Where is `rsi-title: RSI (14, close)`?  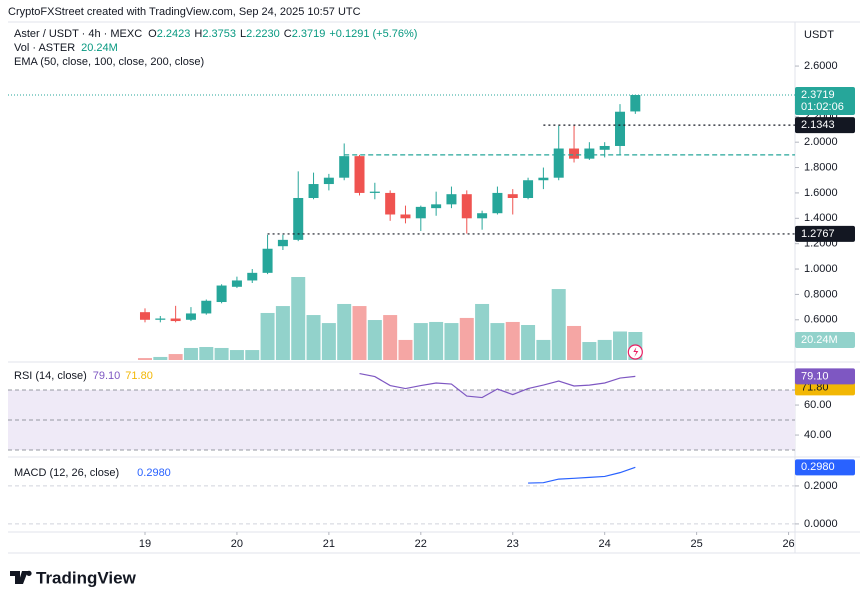
rsi-title: RSI (14, close) is located at coordinates (50, 376).